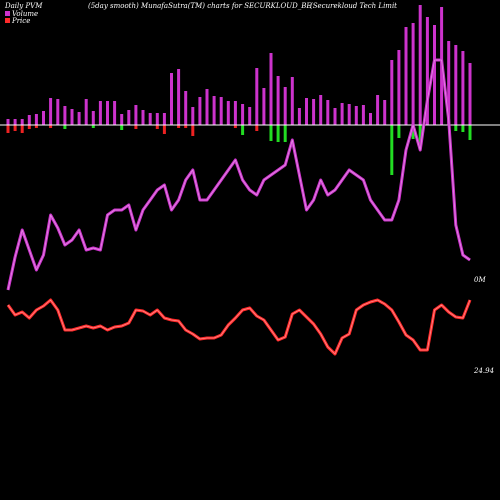 This screenshot has width=500, height=500. What do you see at coordinates (20, 21) in the screenshot?
I see `legend-price-label: Price` at bounding box center [20, 21].